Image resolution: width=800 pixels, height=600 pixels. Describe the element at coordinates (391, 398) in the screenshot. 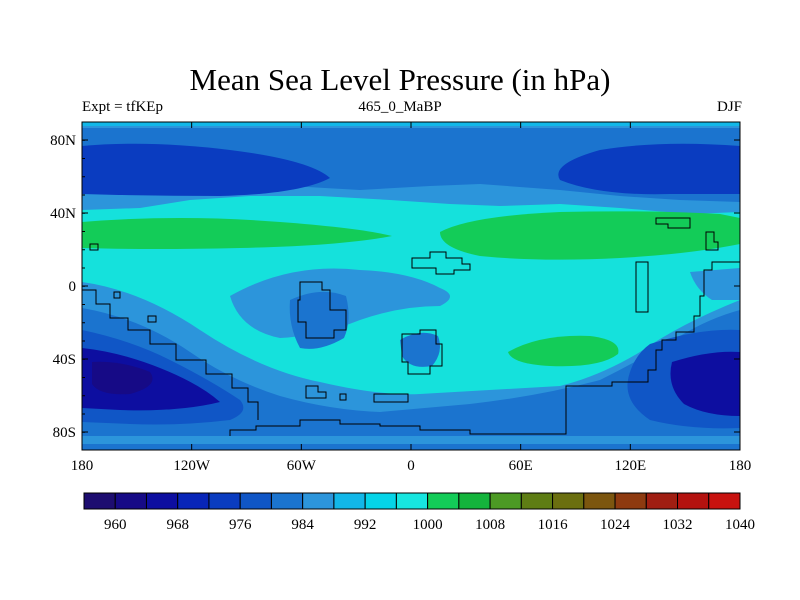

I see `coastline-southern-island` at that location.